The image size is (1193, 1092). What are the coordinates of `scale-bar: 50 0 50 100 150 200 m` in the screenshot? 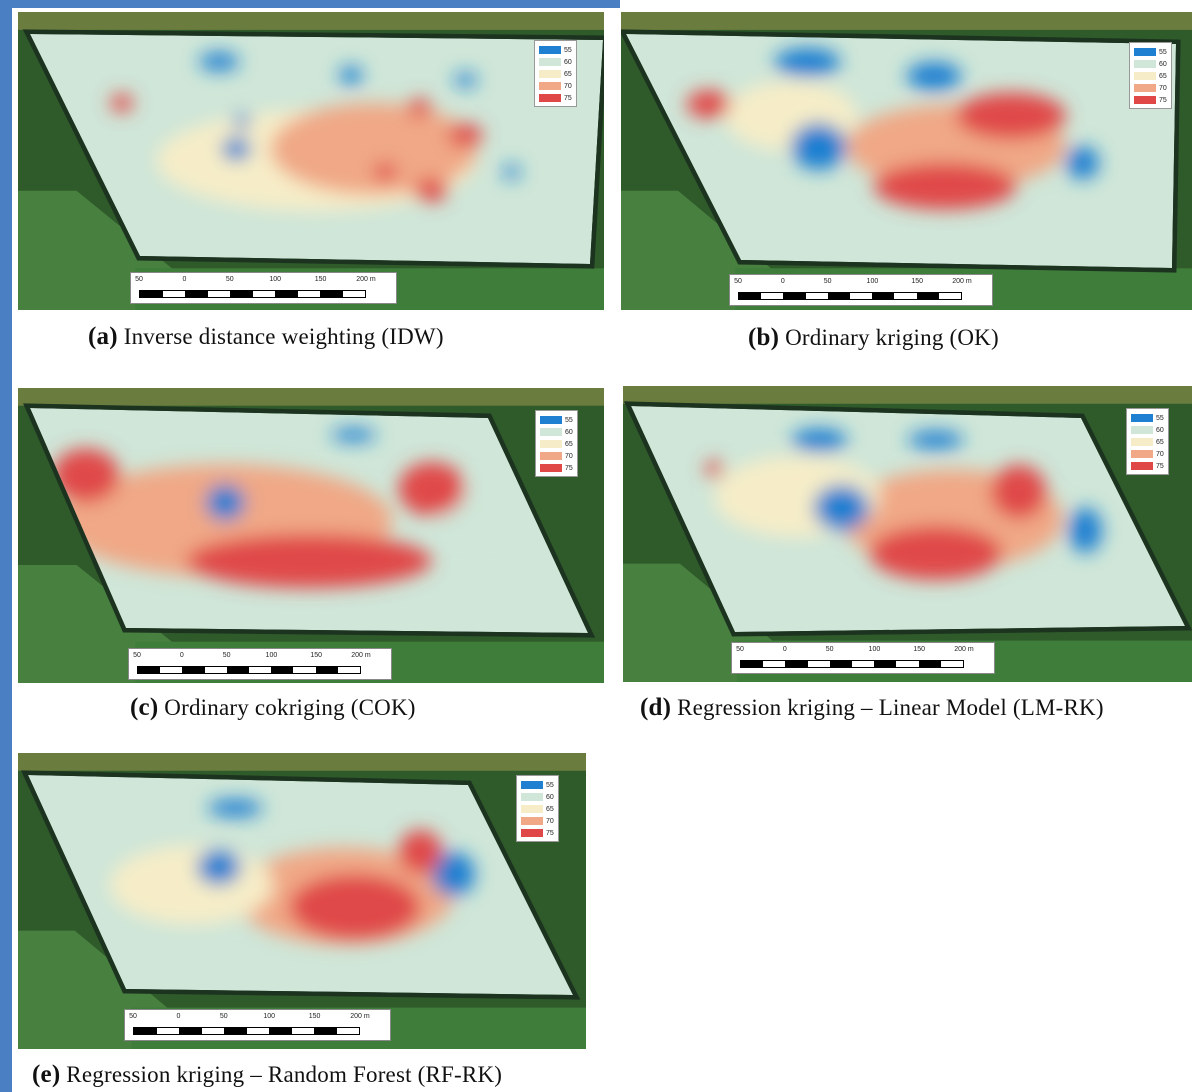 It's located at (257, 1025).